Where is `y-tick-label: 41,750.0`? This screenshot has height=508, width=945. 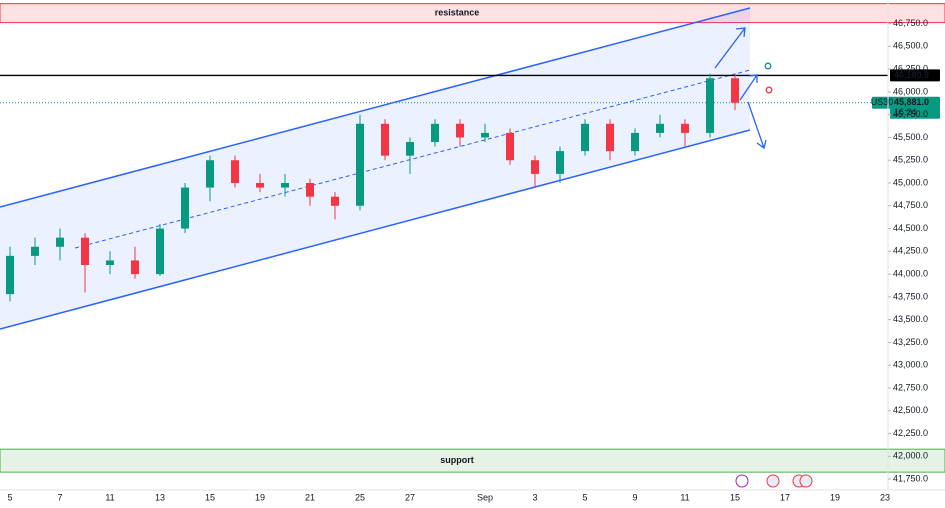
y-tick-label: 41,750.0 is located at coordinates (910, 478).